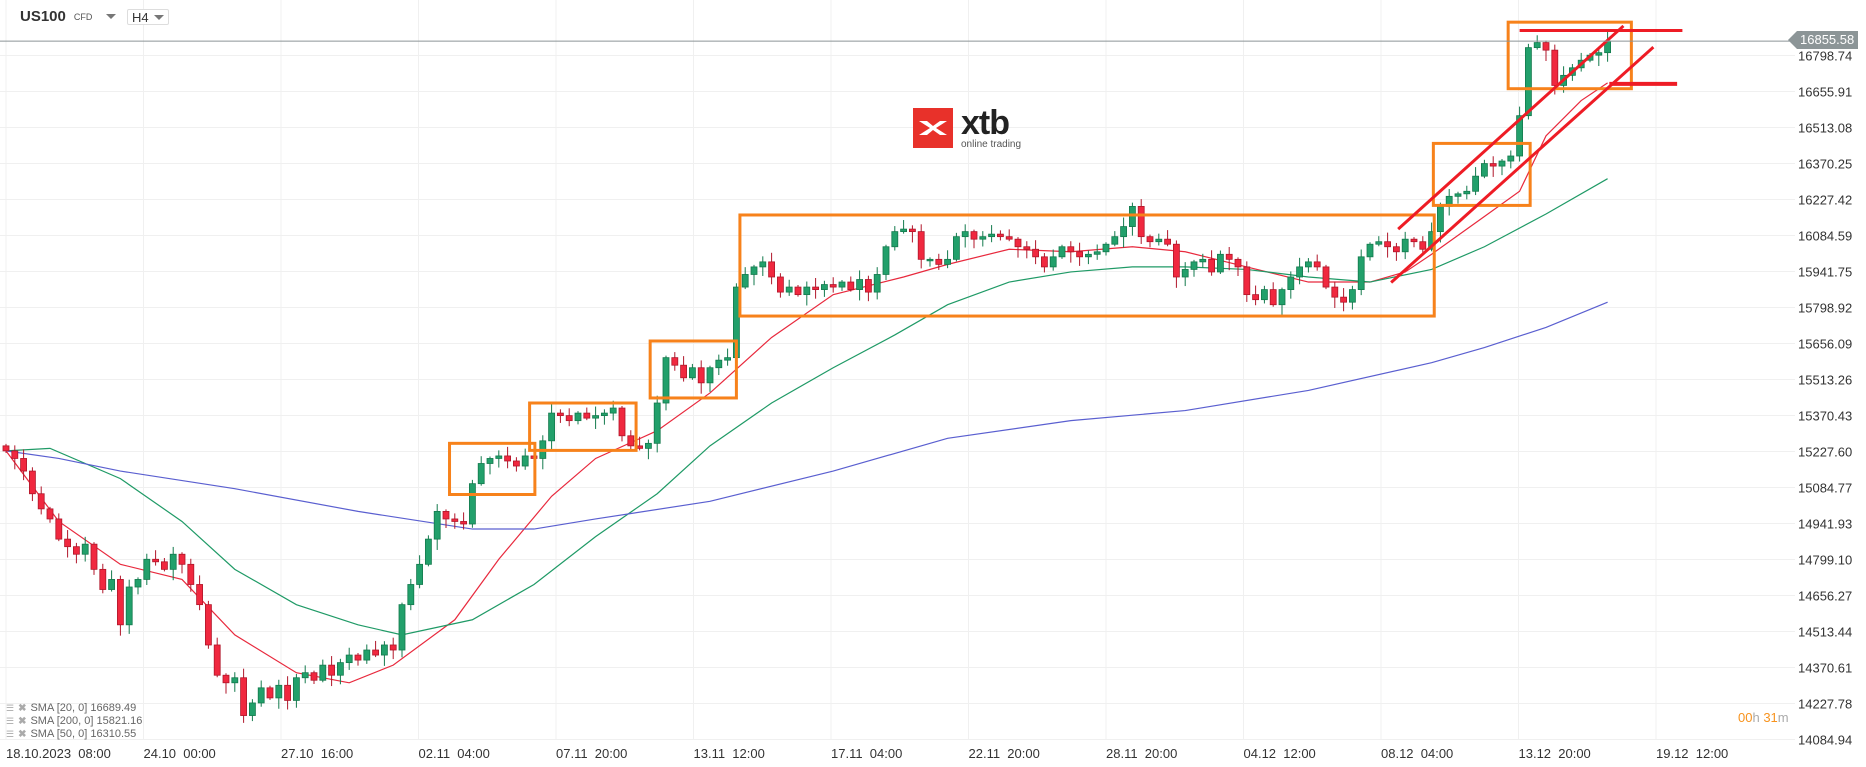  Describe the element at coordinates (86, 721) in the screenshot. I see `legend-label: SMA [200, 0] 15821.16` at that location.